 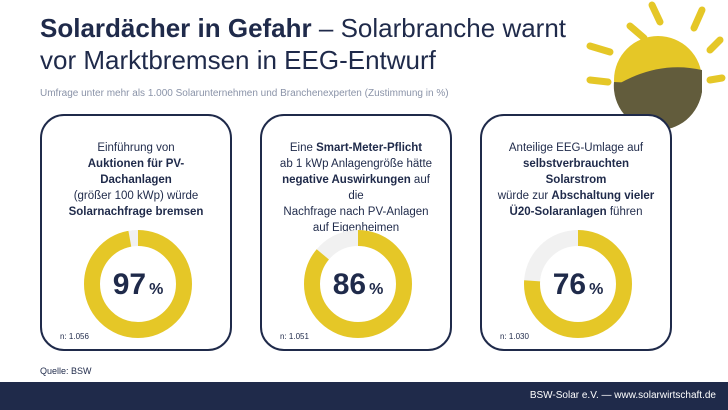 I want to click on statement-segment: Auktionen für PV-Dachanlagen, so click(x=136, y=172).